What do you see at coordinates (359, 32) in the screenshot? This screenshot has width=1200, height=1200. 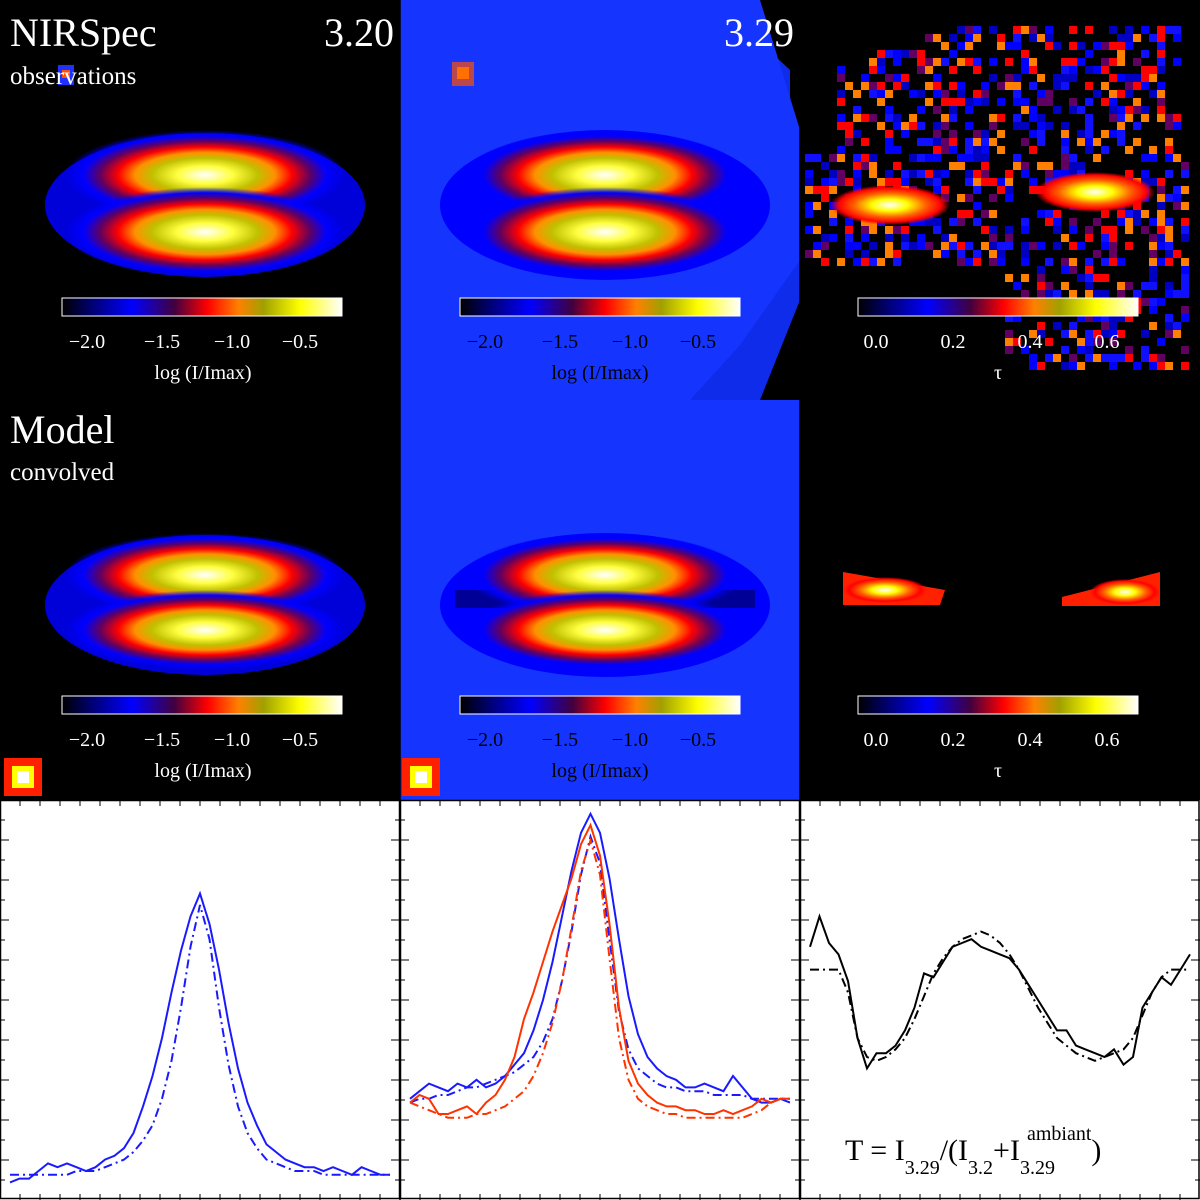 I see `wavelength-label-3.20: 3.20` at bounding box center [359, 32].